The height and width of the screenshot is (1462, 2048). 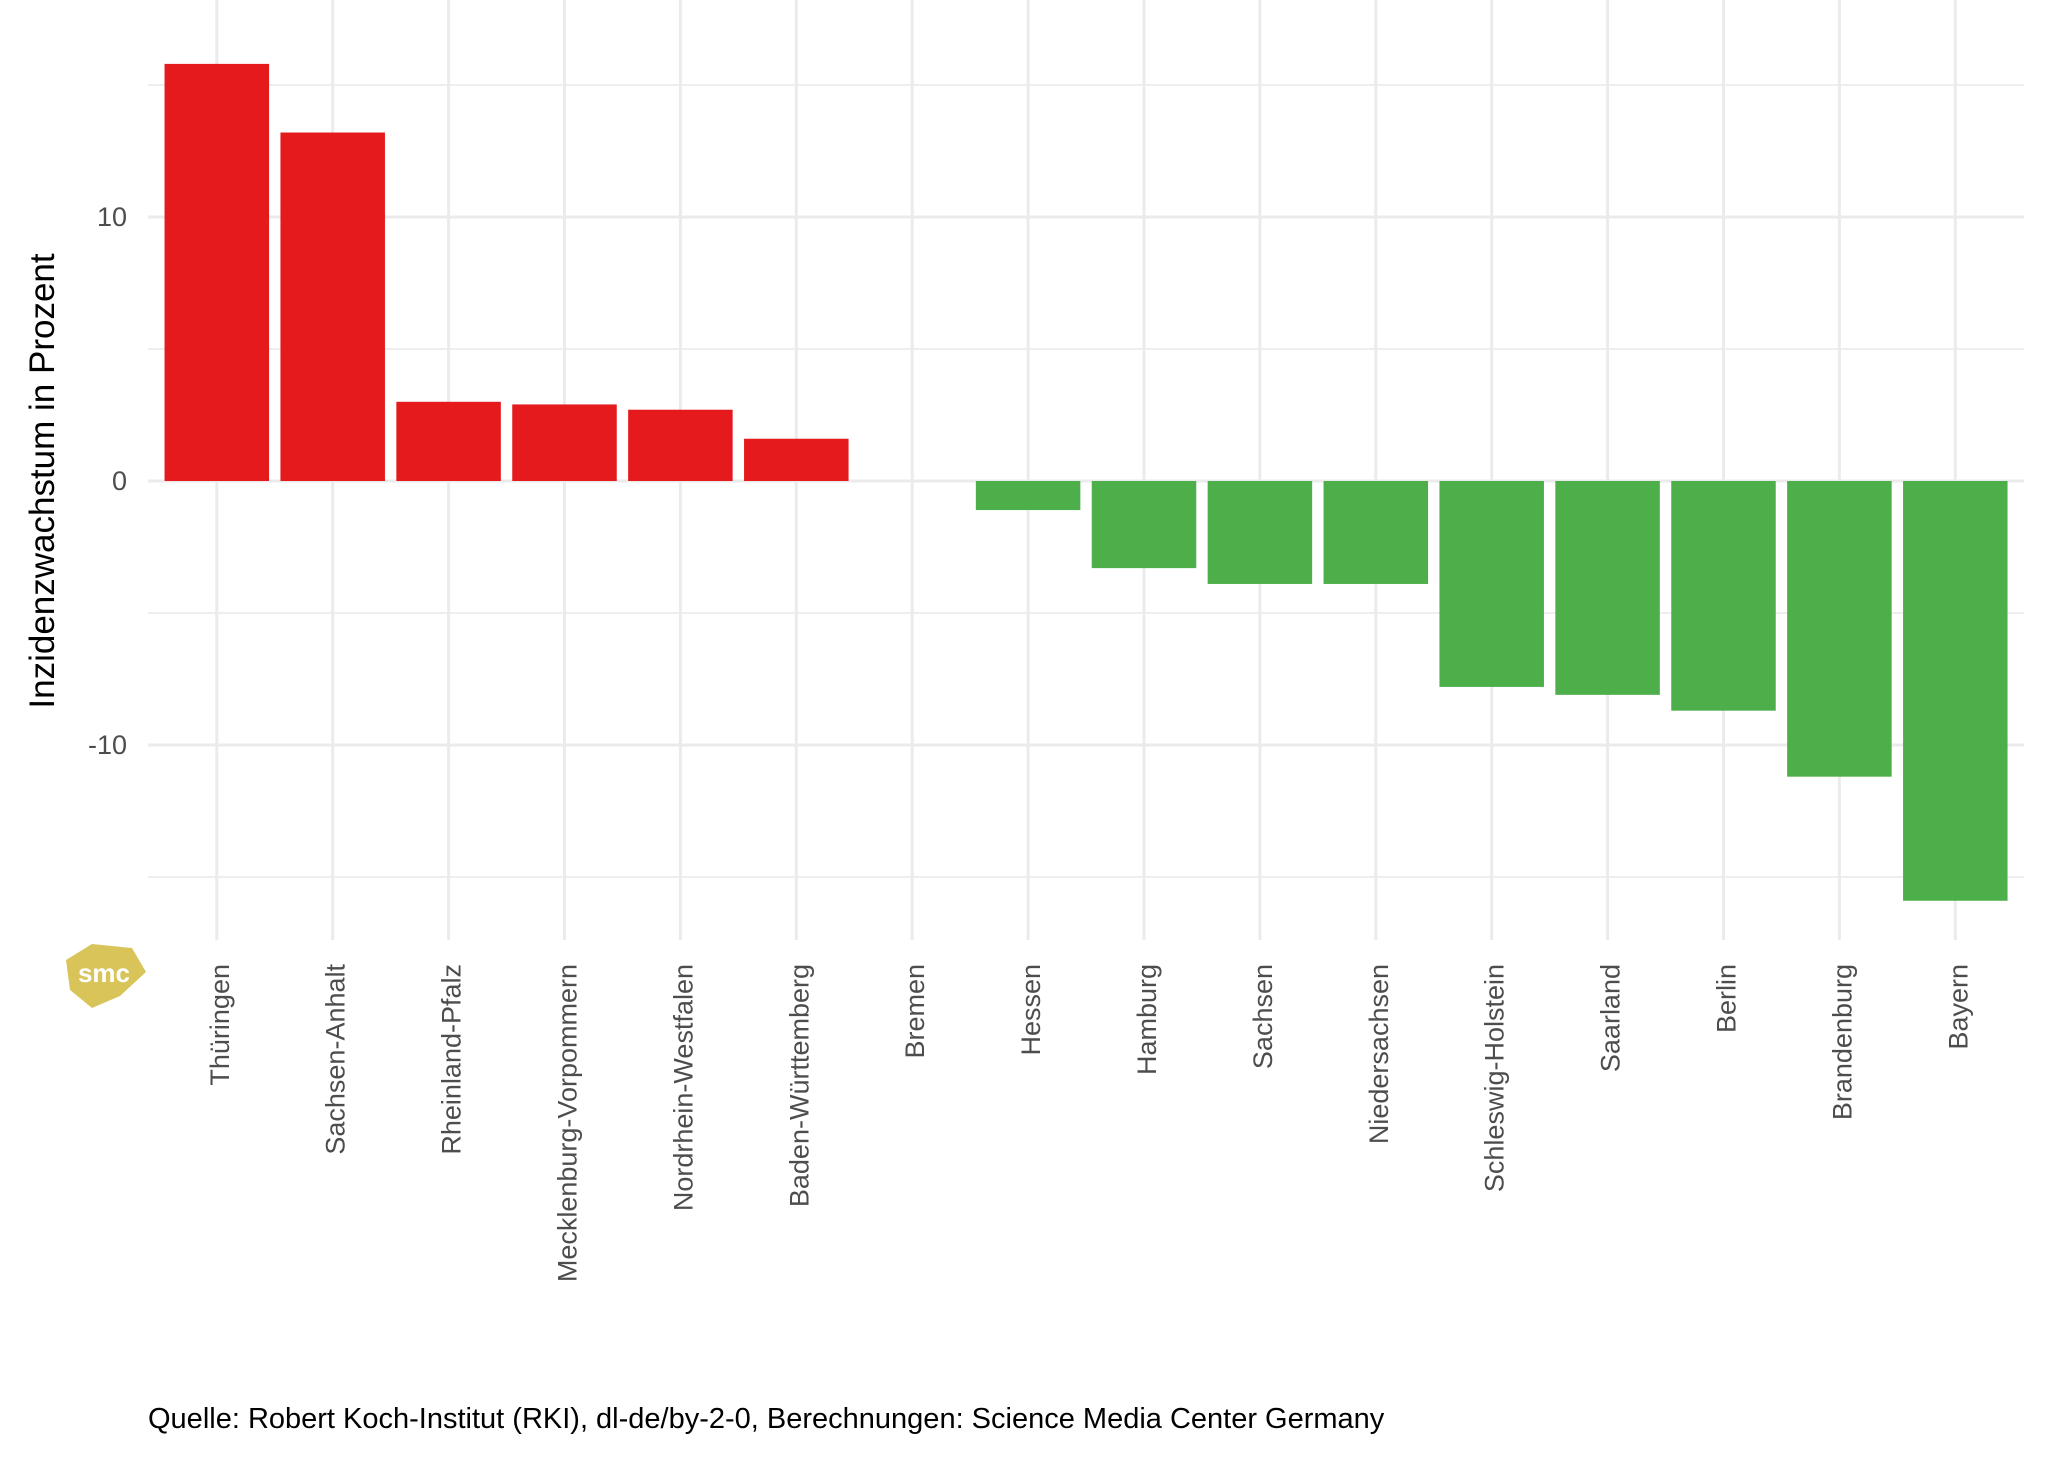 I want to click on x-tick-label: Niedersachsen, so click(x=1379, y=1054).